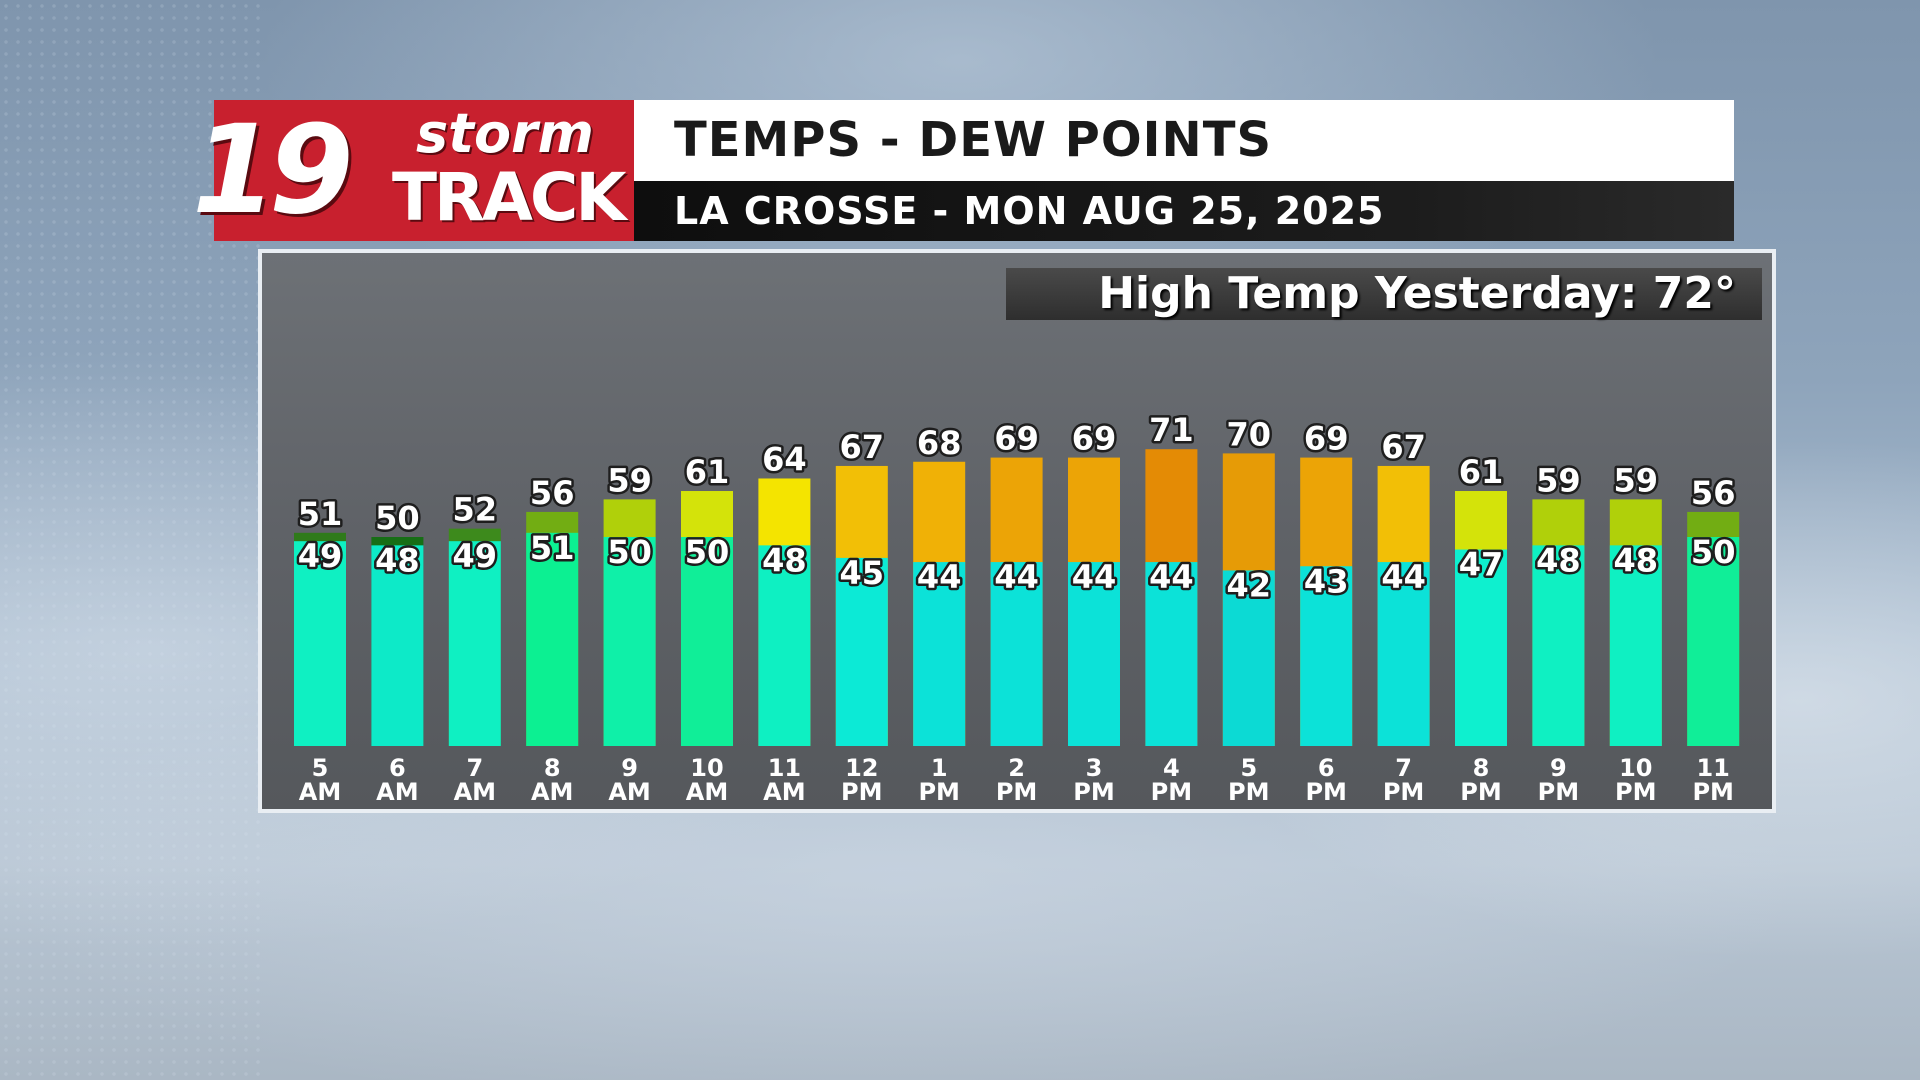 The width and height of the screenshot is (1920, 1080). I want to click on dew-value-label: 43, so click(1326, 581).